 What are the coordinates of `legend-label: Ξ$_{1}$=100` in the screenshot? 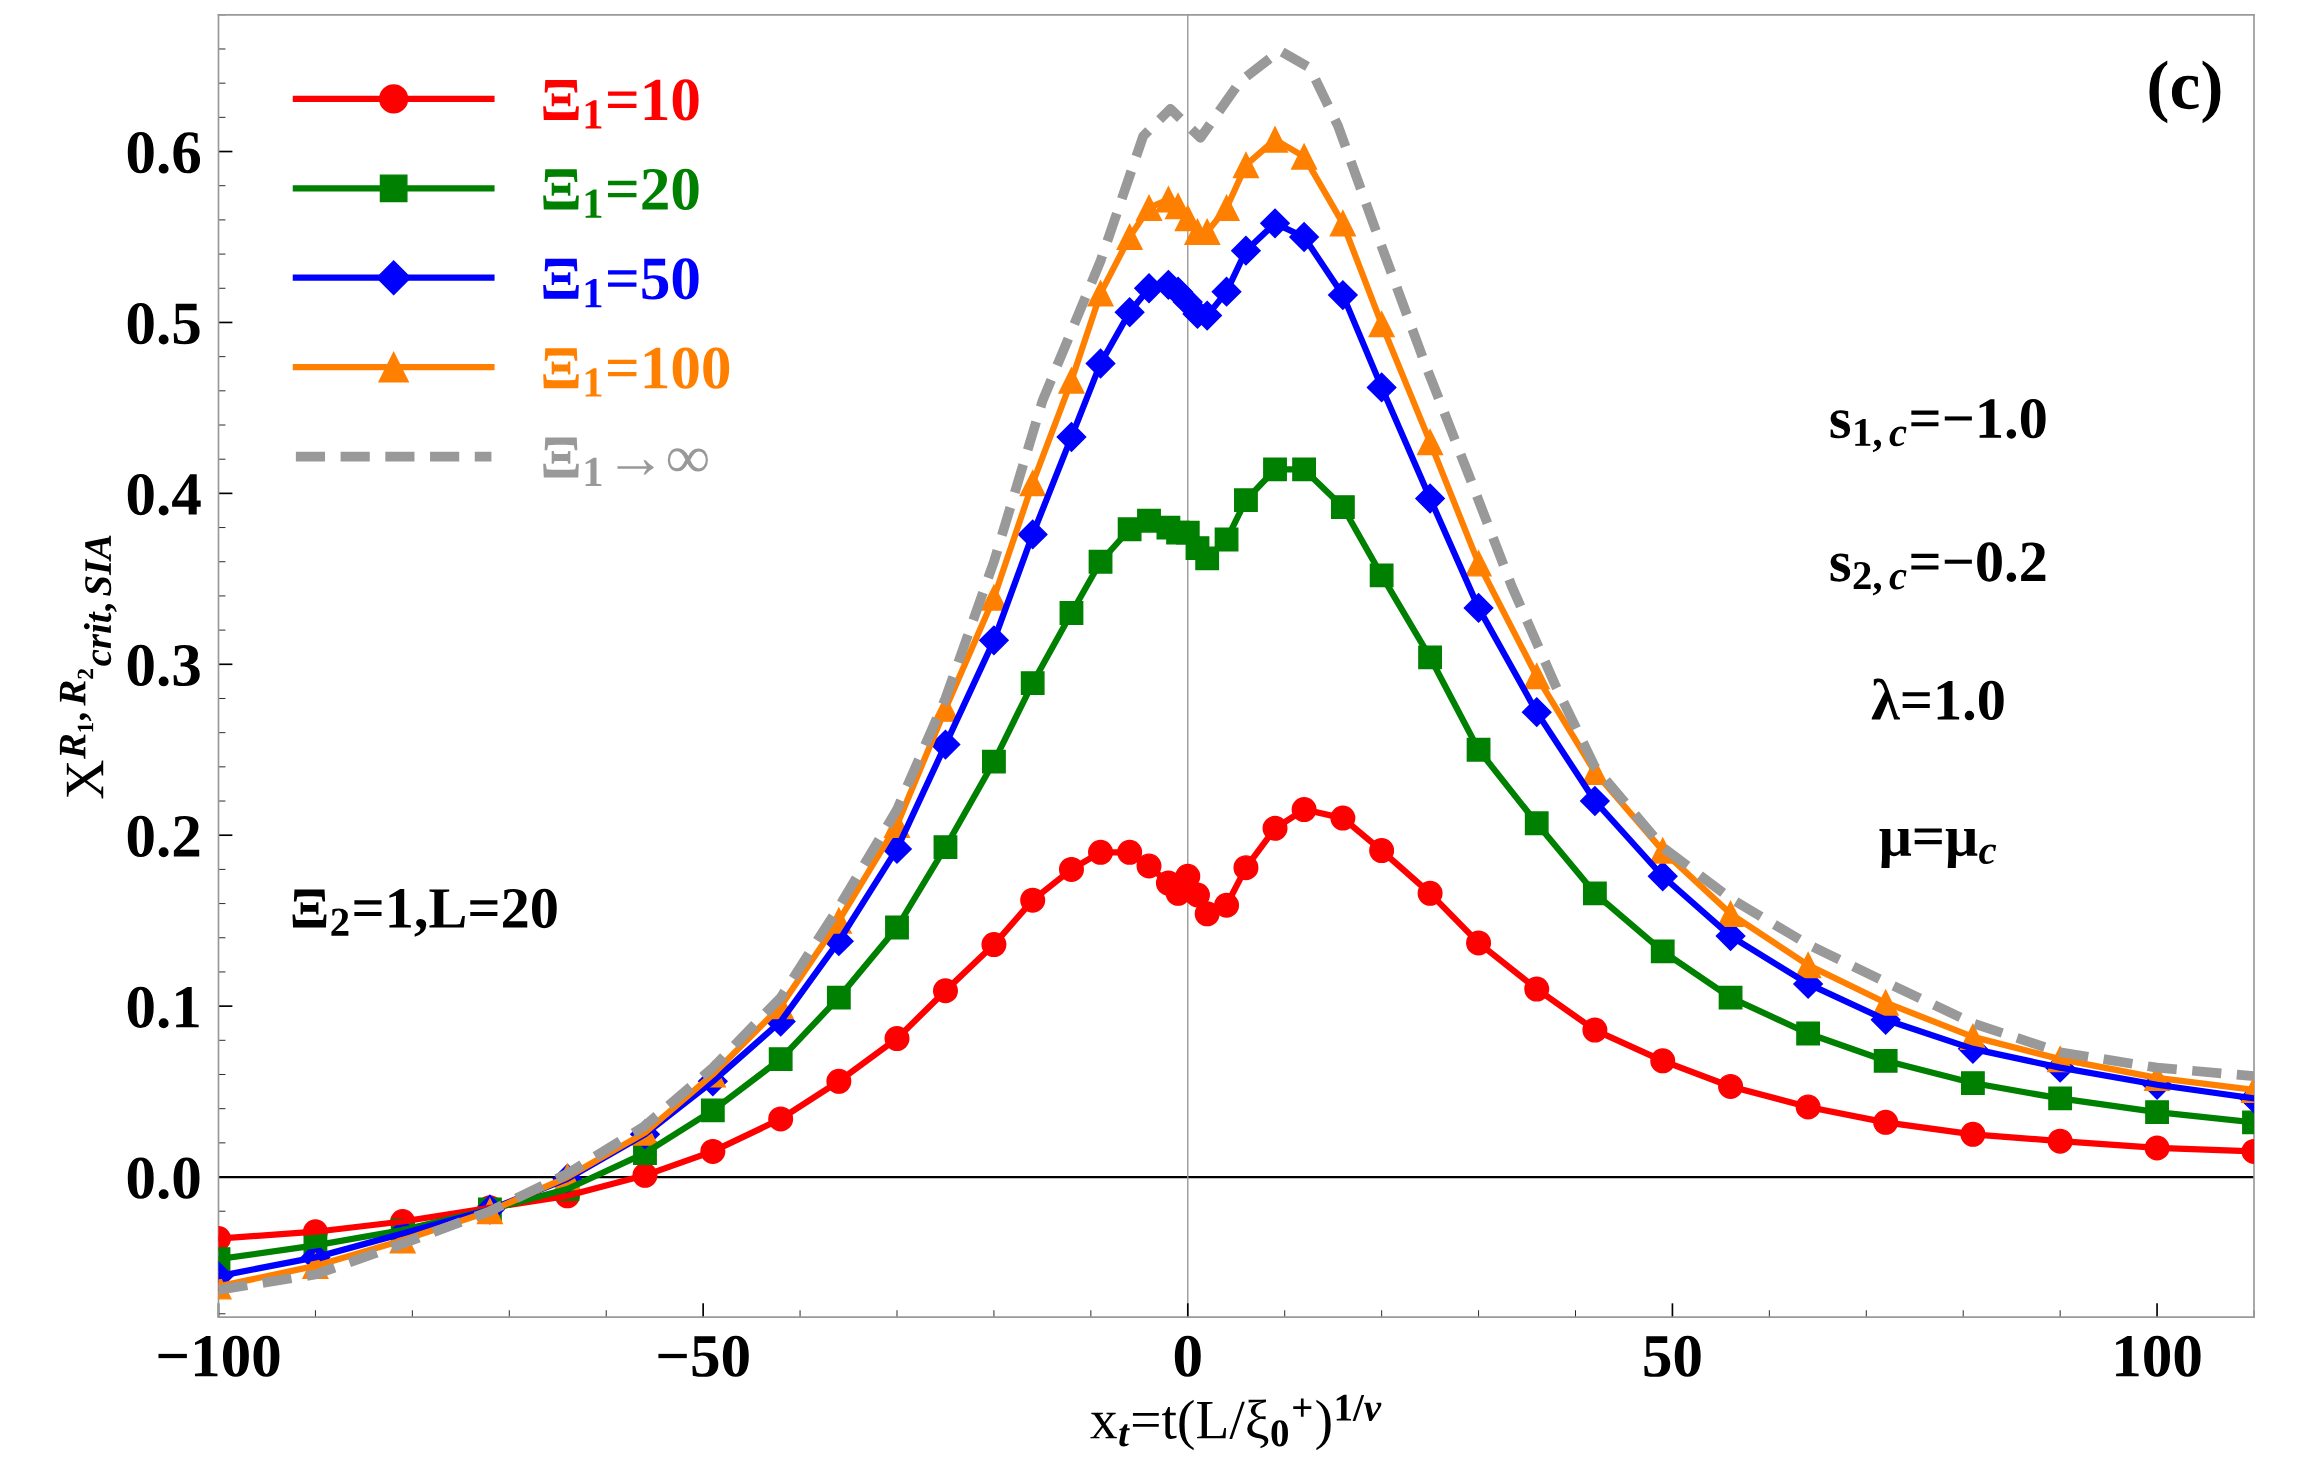 It's located at (636, 372).